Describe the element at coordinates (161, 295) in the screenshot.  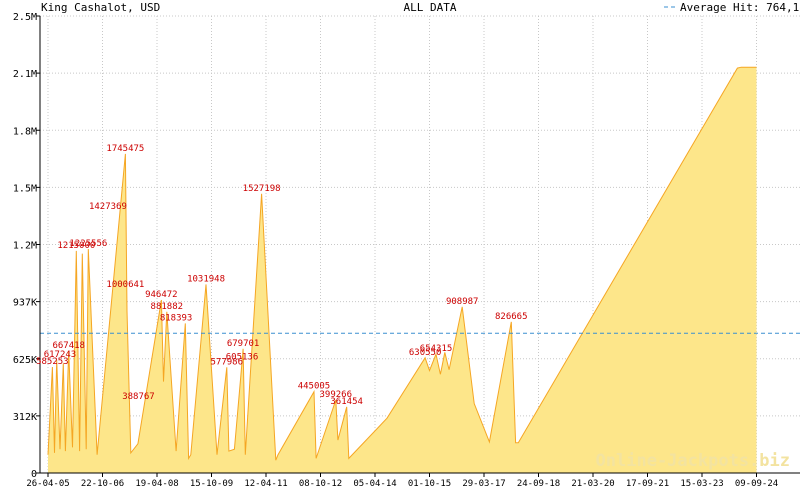
I see `peak-label: 946472` at that location.